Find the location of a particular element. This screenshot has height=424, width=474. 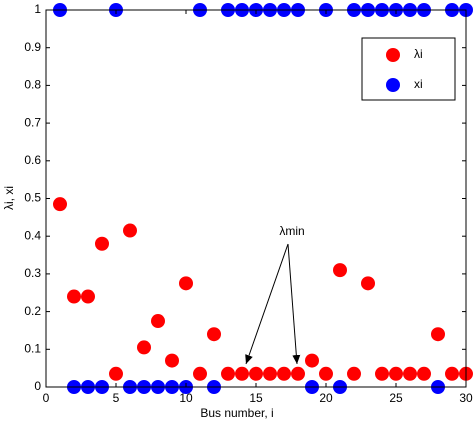

y-tick-label: 0.8 is located at coordinates (32, 85).